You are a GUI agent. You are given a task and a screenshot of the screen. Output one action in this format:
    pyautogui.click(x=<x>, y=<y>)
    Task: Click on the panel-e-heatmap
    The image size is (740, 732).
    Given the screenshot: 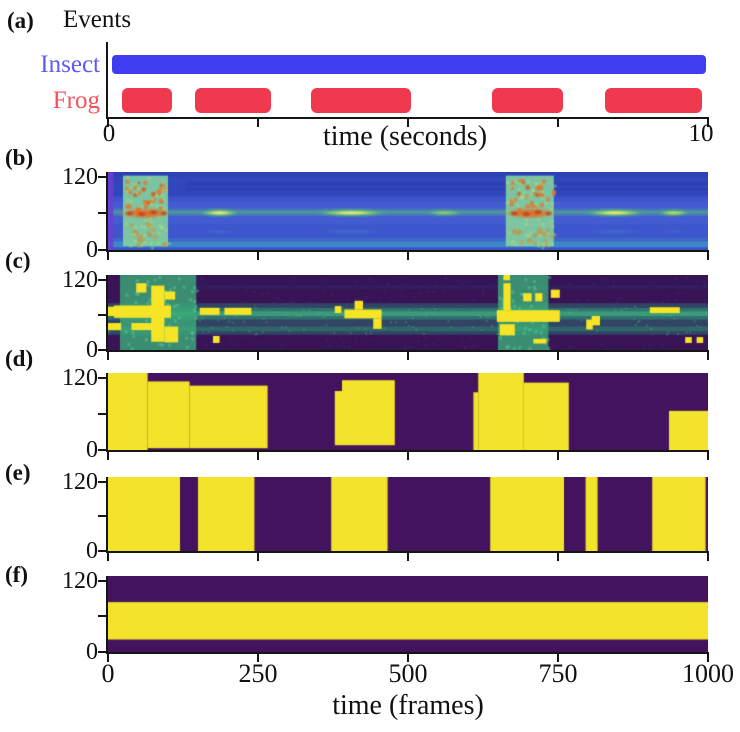 What is the action you would take?
    pyautogui.click(x=408, y=514)
    